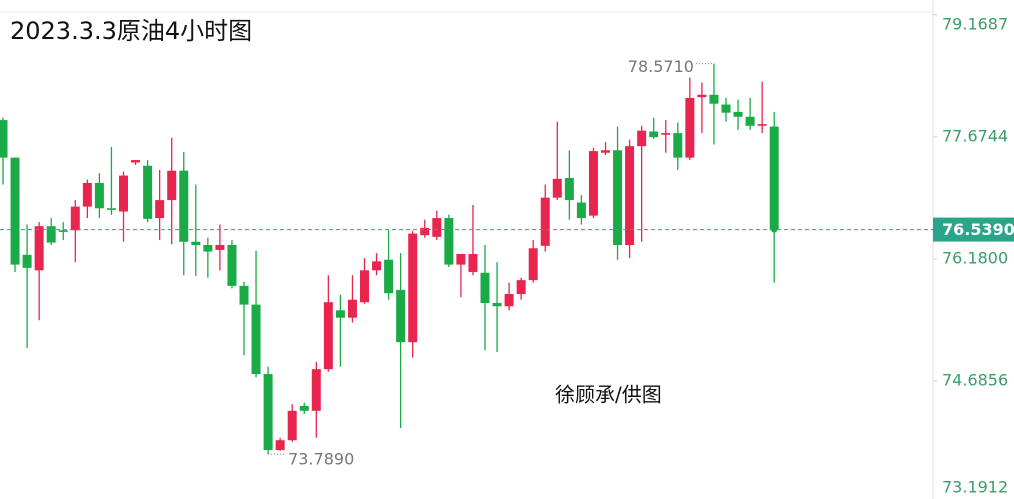 This screenshot has height=499, width=1014. What do you see at coordinates (131, 31) in the screenshot?
I see `chart-title: 2023.3.3原油4小时图` at bounding box center [131, 31].